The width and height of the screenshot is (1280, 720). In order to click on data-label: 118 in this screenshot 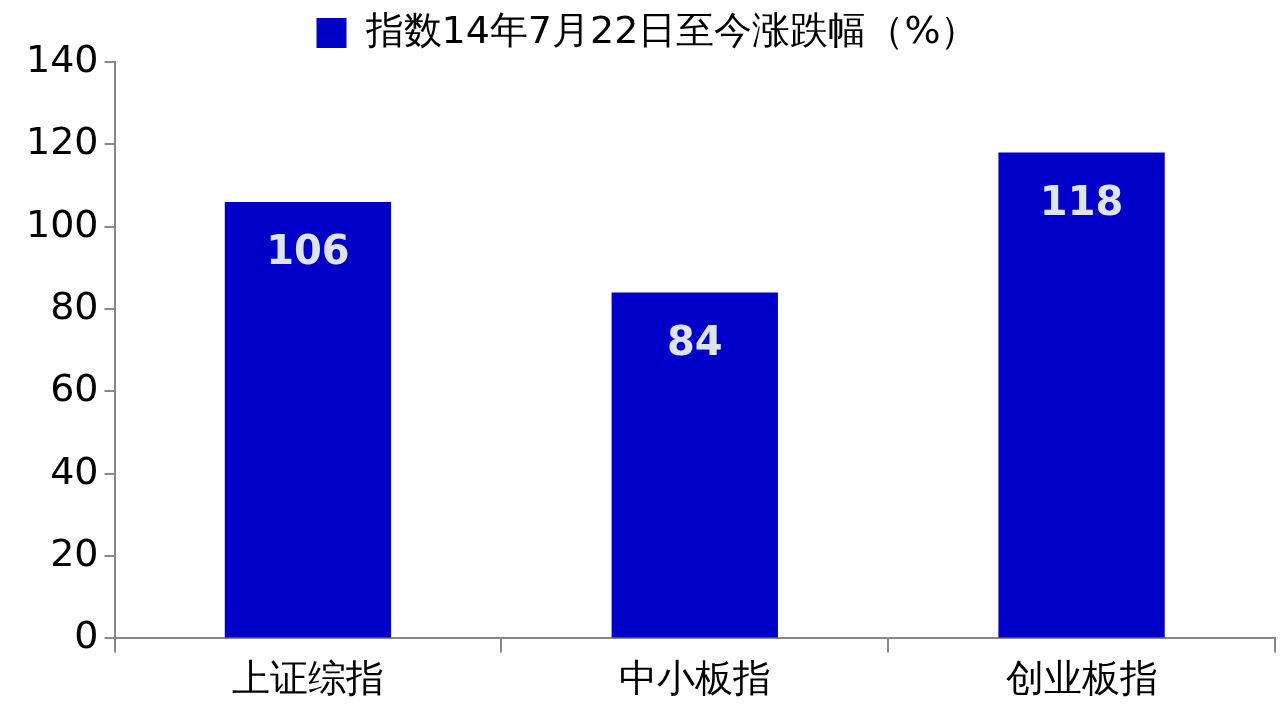, I will do `click(1081, 200)`.